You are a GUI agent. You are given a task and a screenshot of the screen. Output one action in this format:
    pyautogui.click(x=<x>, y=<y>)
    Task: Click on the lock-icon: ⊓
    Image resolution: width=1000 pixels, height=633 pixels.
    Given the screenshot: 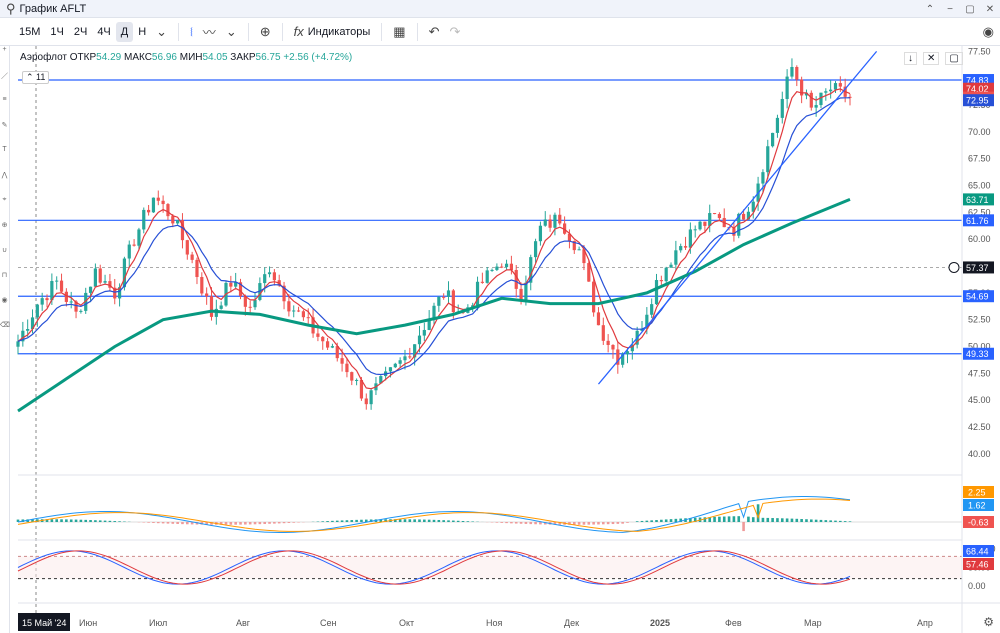 What is the action you would take?
    pyautogui.click(x=4, y=275)
    